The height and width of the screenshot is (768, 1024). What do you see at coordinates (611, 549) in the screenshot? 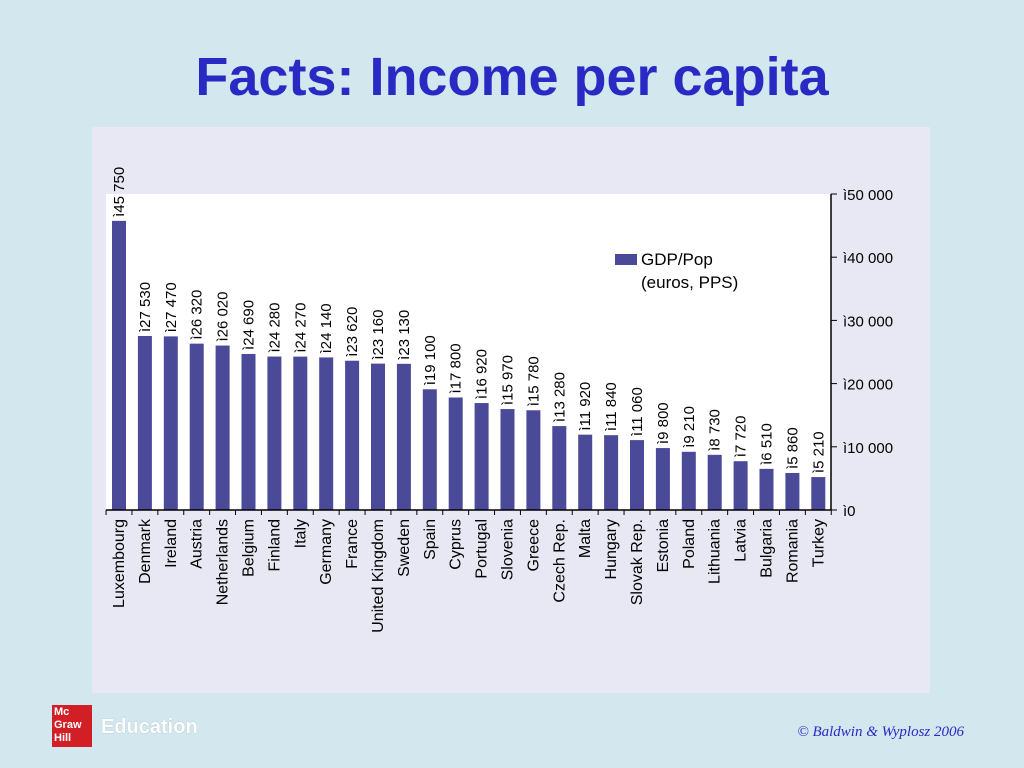
I see `category-label: Hungary` at bounding box center [611, 549].